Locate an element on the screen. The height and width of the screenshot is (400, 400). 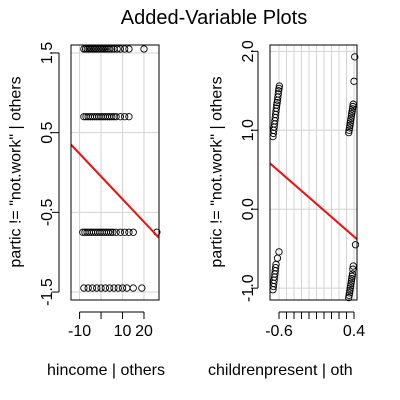
x-tick-label: -0.6 is located at coordinates (279, 331).